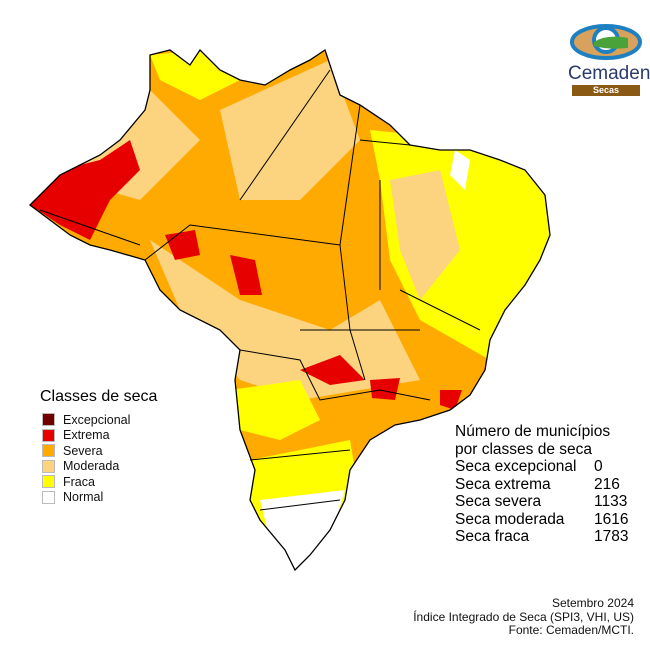 The height and width of the screenshot is (650, 650). Describe the element at coordinates (571, 630) in the screenshot. I see `footer-source: Fonte: Cemaden/MCTI.` at that location.